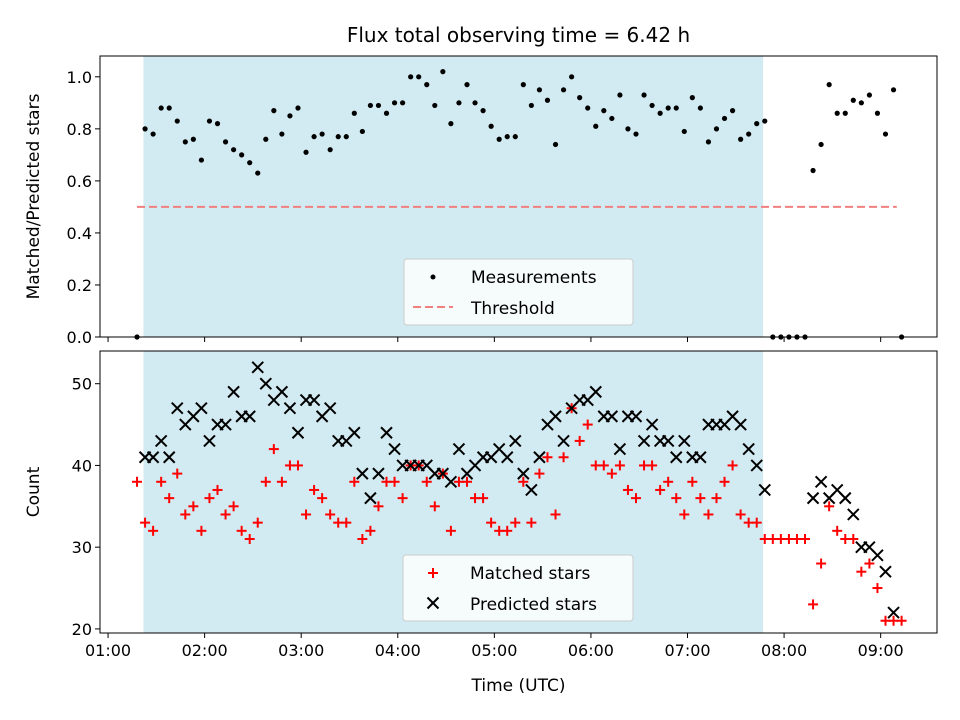 The width and height of the screenshot is (960, 720). What do you see at coordinates (494, 339) in the screenshot?
I see `top-x-ticks` at bounding box center [494, 339].